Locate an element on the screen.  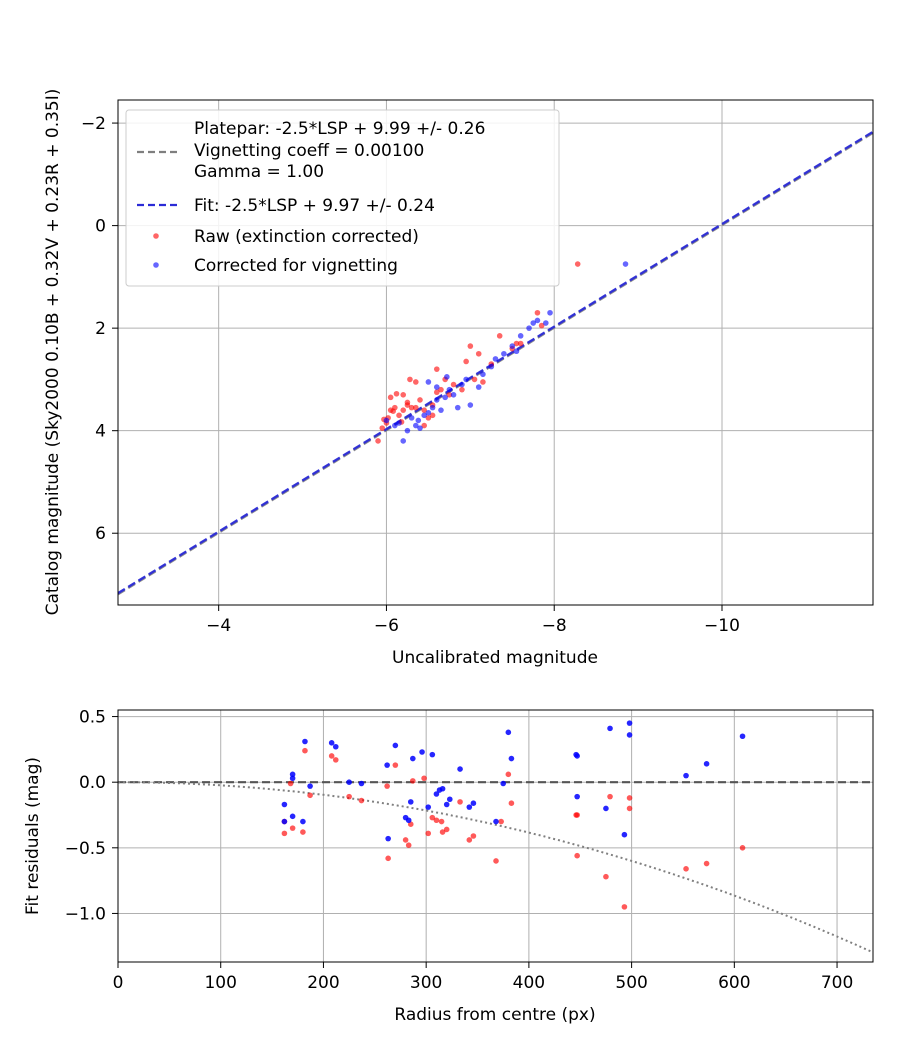
top-y-tick-label: 2 is located at coordinates (100, 329).